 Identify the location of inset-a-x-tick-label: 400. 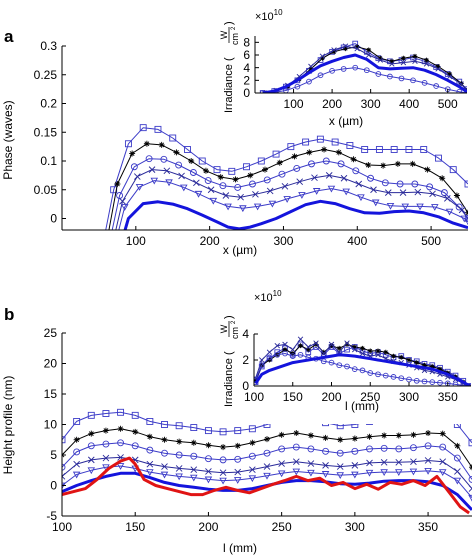
(409, 104).